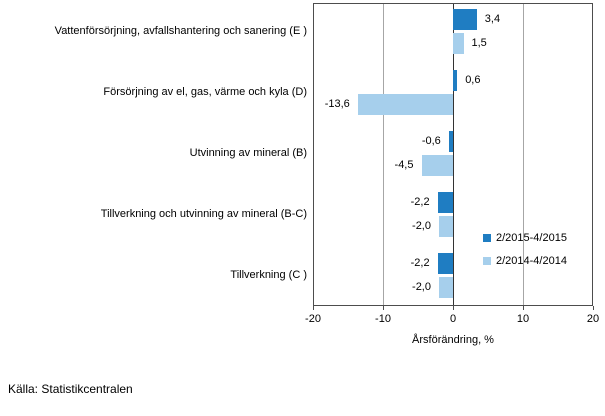 This screenshot has height=416, width=605. Describe the element at coordinates (453, 319) in the screenshot. I see `axis-tick-label: 0` at that location.